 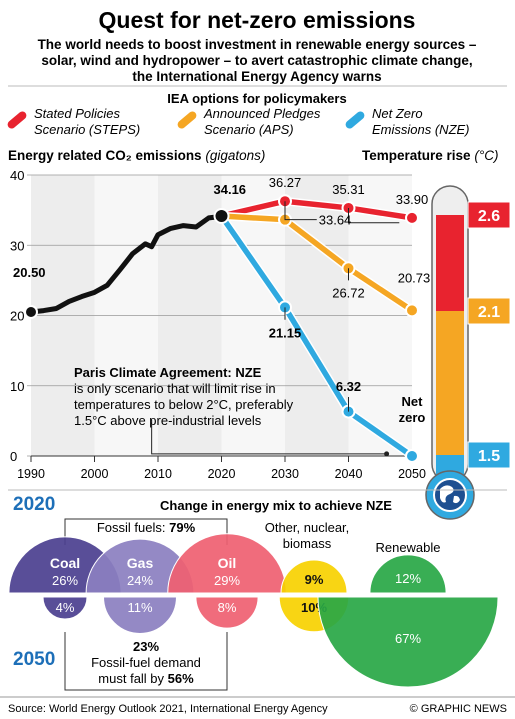 I want to click on fossil-label: Fossil fuels: 79%, so click(x=146, y=527).